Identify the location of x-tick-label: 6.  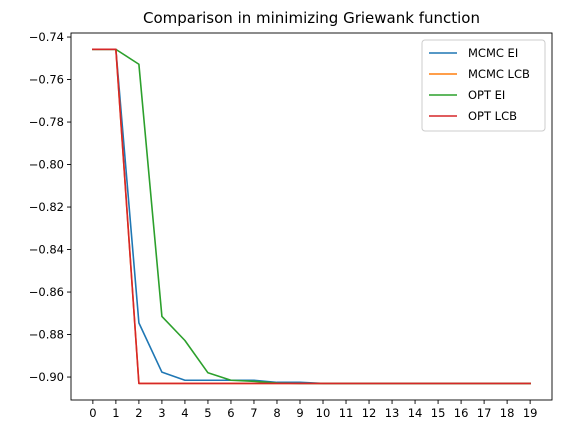
(230, 413).